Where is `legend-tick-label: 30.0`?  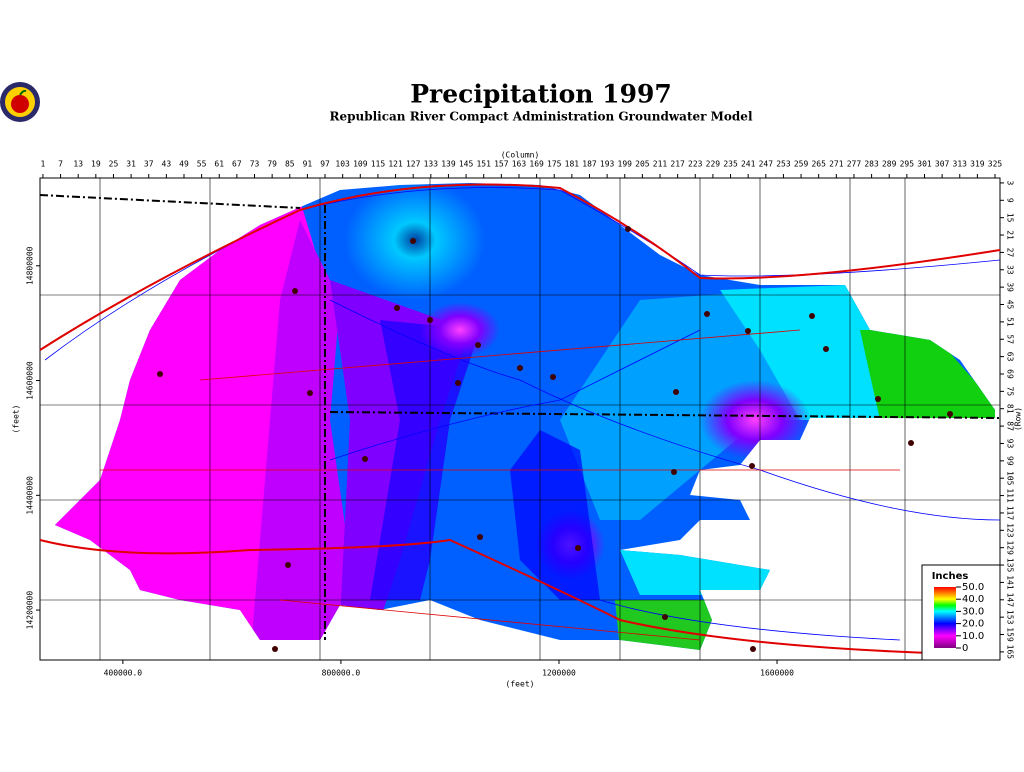 legend-tick-label: 30.0 is located at coordinates (973, 611).